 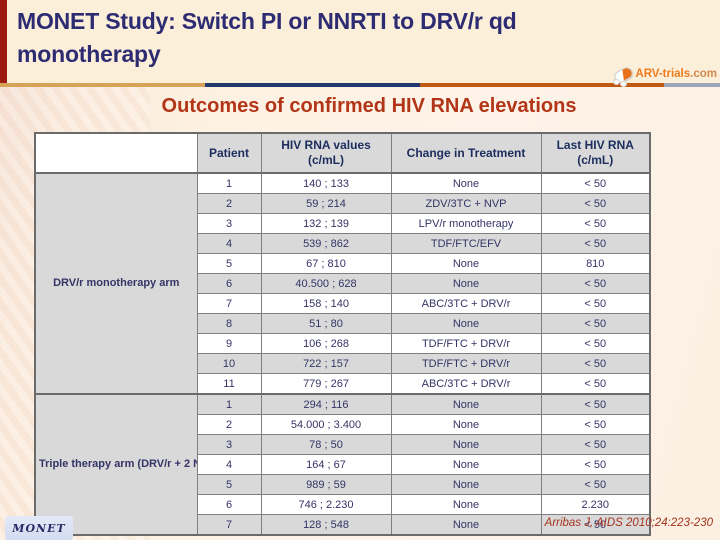 I want to click on cell-change: TDF/FTC/EFV, so click(x=466, y=243).